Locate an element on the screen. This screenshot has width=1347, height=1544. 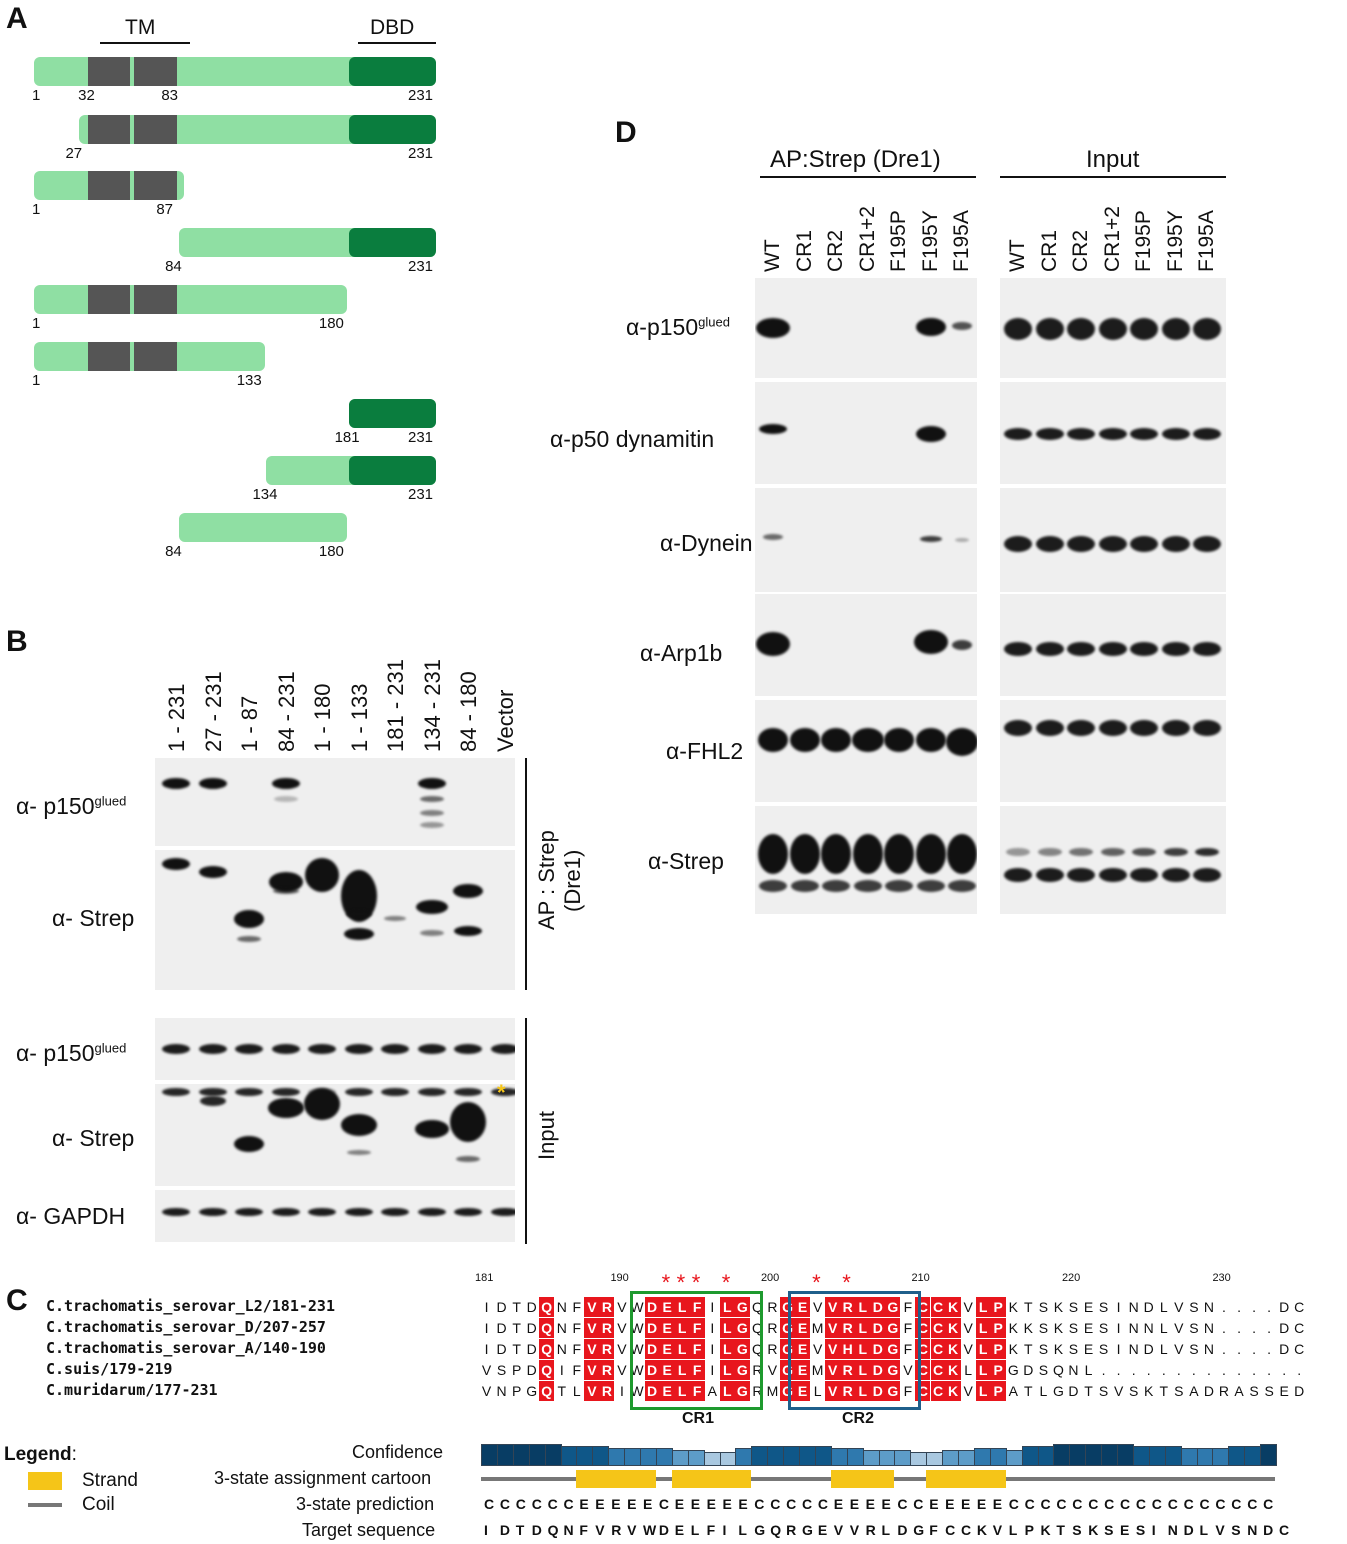
dbd-label: DBD is located at coordinates (392, 27).